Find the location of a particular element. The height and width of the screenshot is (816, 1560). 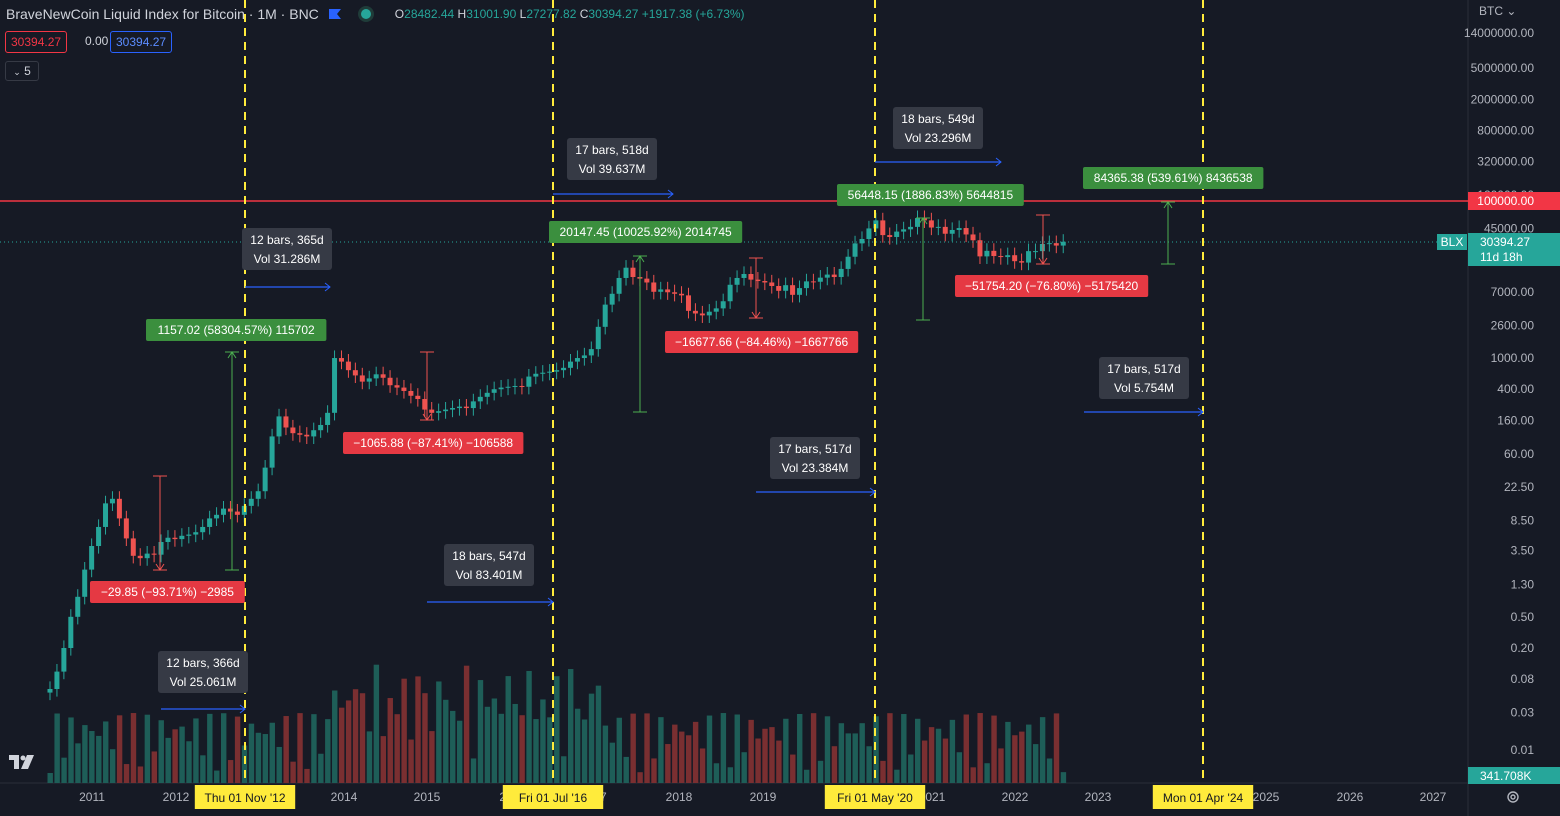

measure-vol-label: Vol 23.296M is located at coordinates (938, 138).